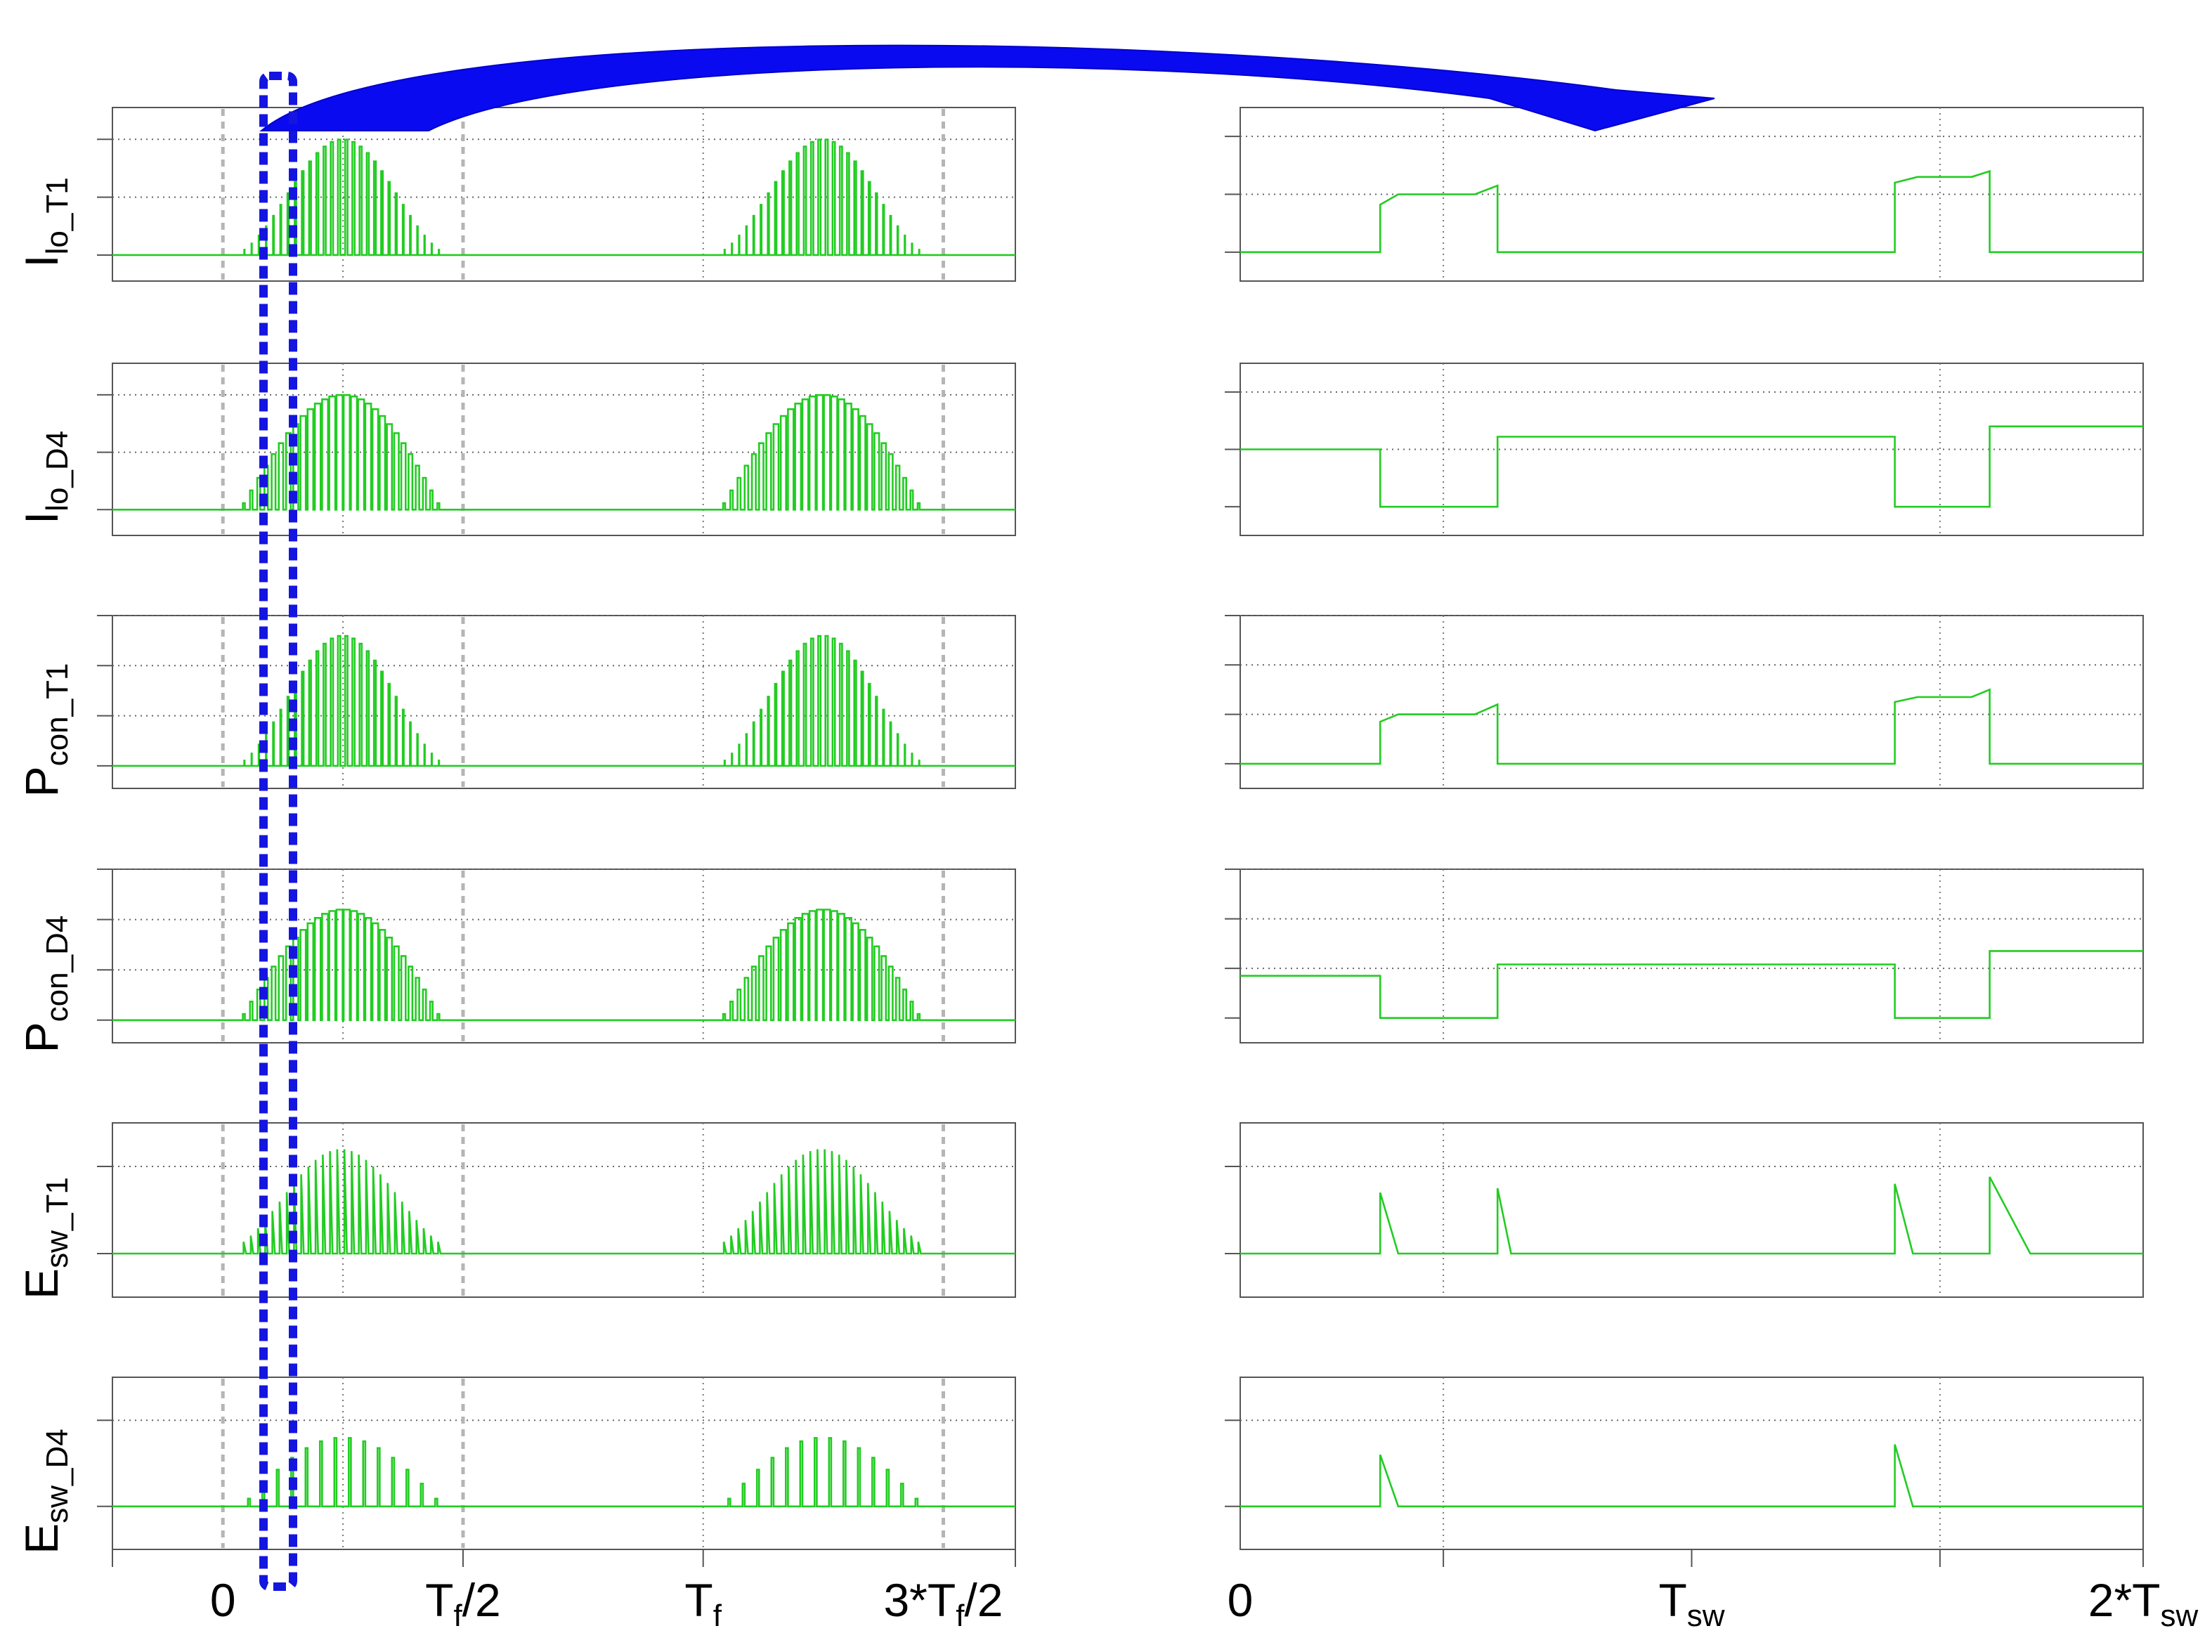 This screenshot has width=2212, height=1652. I want to click on y-axis-label: Esw_D4, so click(44, 1491).